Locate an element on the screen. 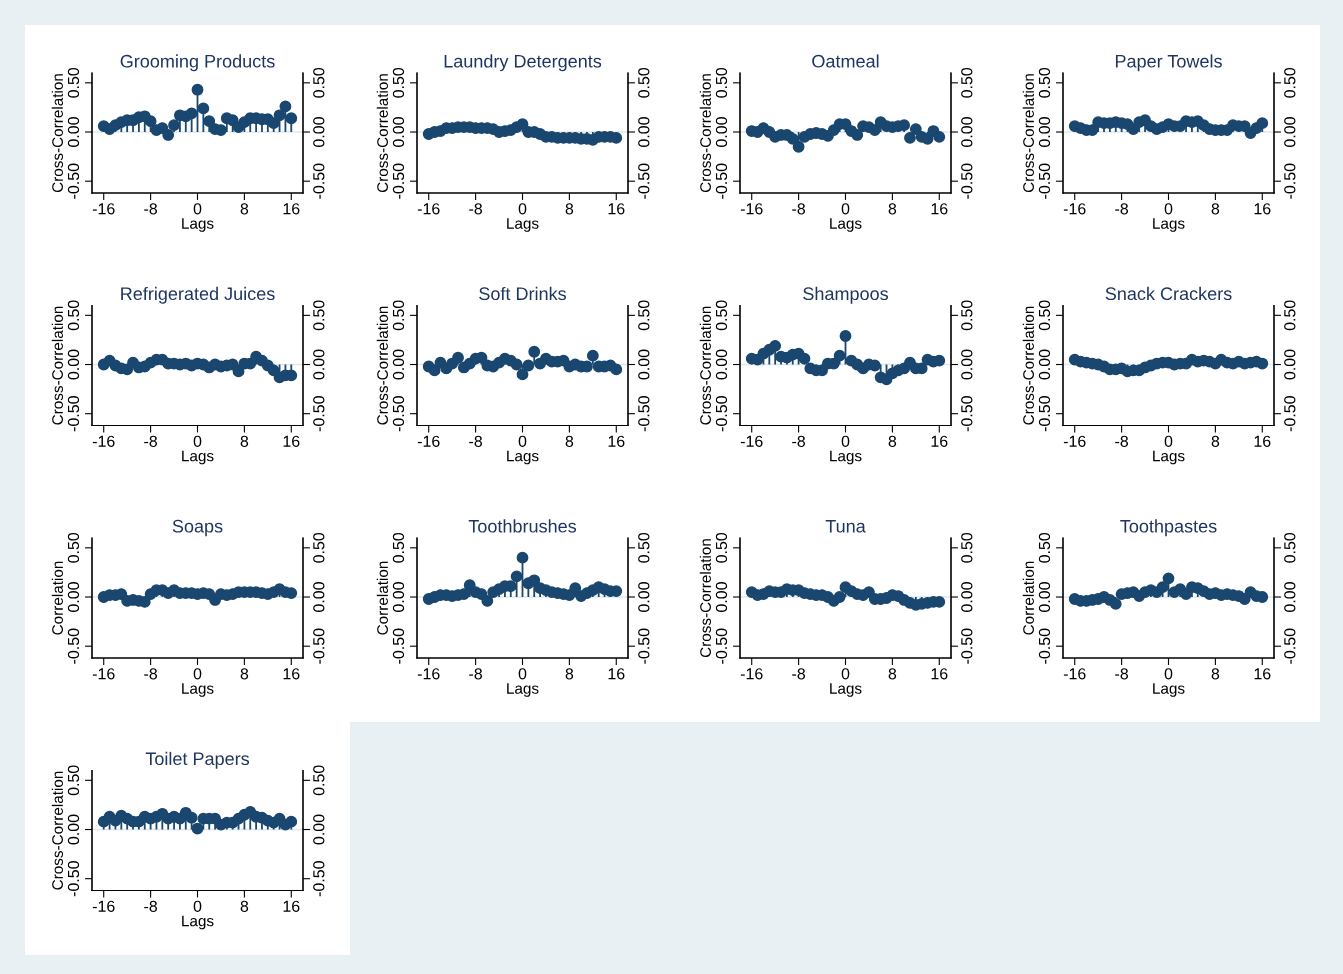 Image resolution: width=1343 pixels, height=974 pixels. y-axis-title: Correlation is located at coordinates (57, 598).